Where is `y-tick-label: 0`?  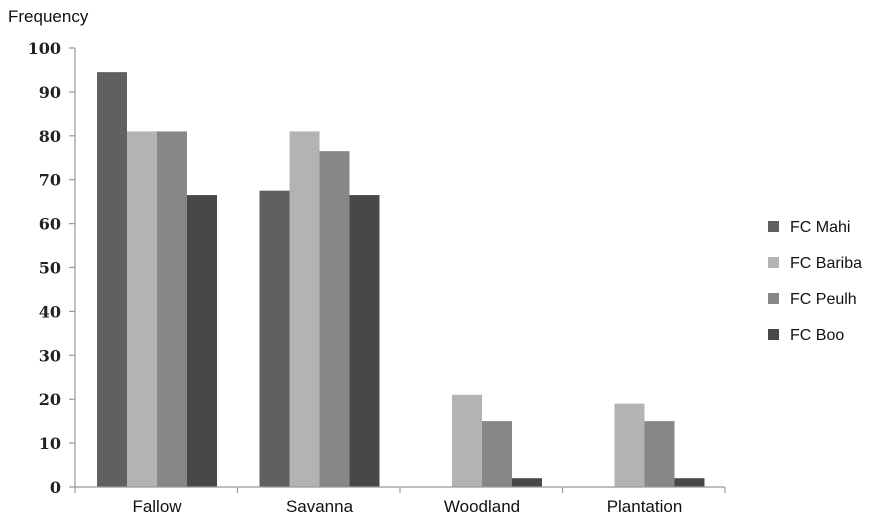 y-tick-label: 0 is located at coordinates (55, 487).